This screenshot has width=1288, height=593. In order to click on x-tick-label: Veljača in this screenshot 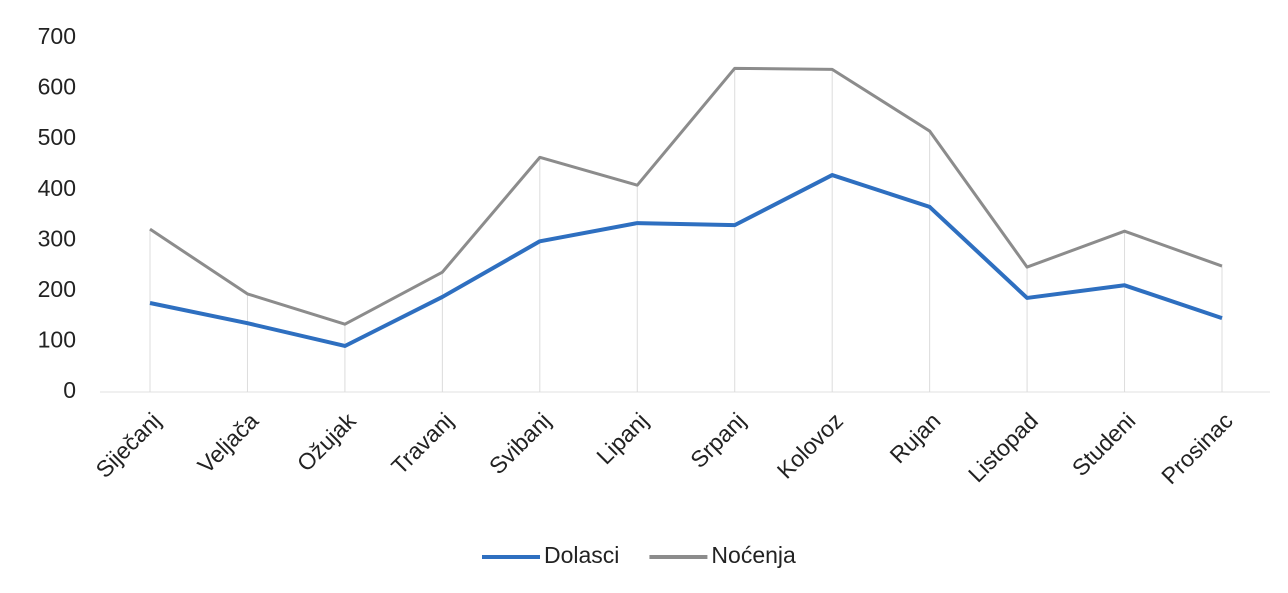, I will do `click(227, 442)`.